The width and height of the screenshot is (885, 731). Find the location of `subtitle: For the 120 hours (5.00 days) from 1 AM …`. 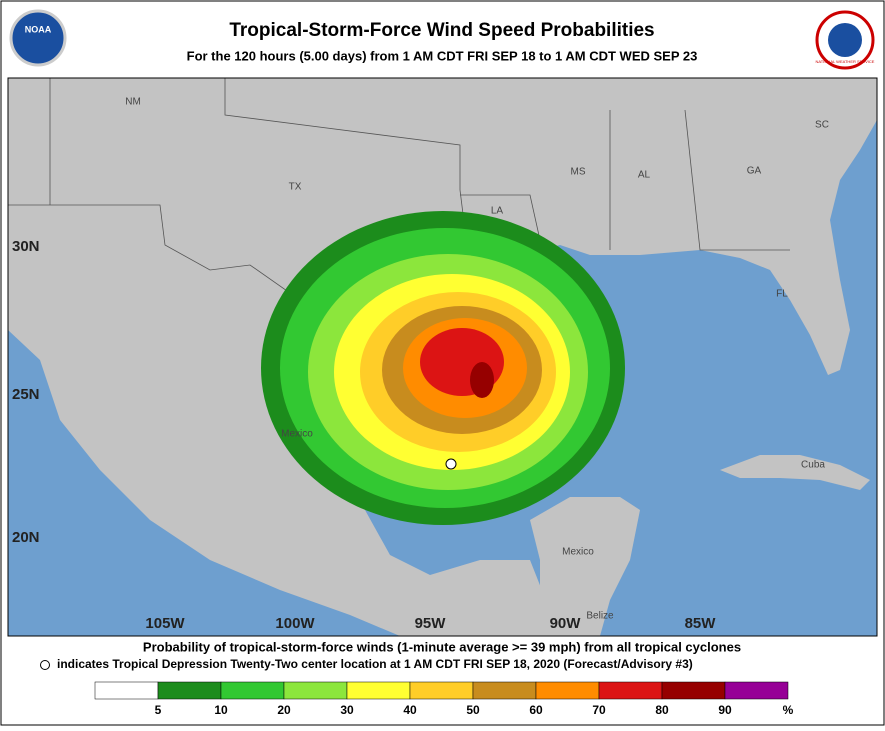

subtitle: For the 120 hours (5.00 days) from 1 AM … is located at coordinates (442, 55).